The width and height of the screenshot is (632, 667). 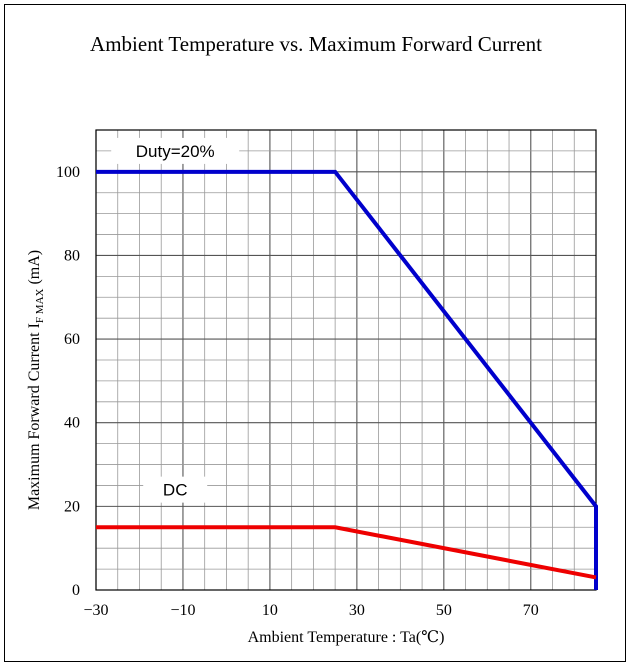 What do you see at coordinates (40, 305) in the screenshot?
I see `y-axis-title-subscript: F MAX` at bounding box center [40, 305].